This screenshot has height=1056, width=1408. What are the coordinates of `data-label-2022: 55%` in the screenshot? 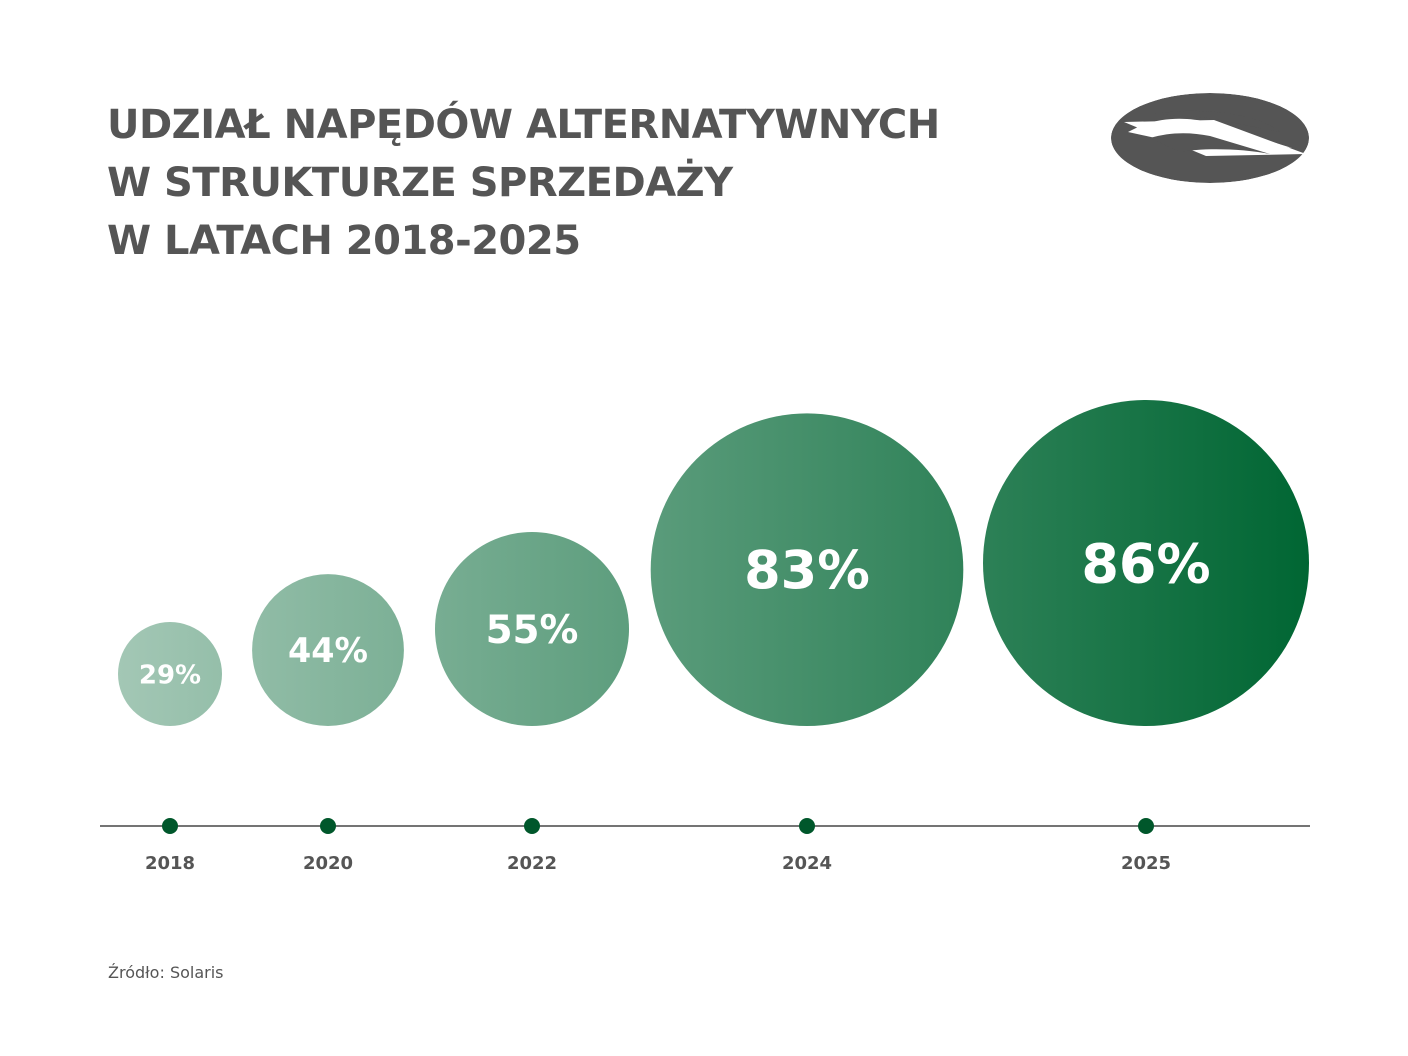 It's located at (532, 630).